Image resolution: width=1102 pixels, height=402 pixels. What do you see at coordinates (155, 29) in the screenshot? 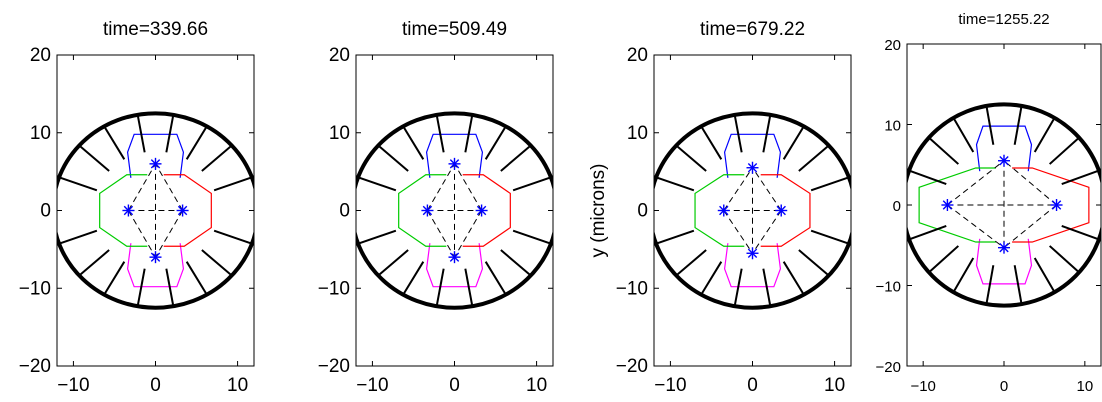
I see `subplot-title: time=339.66` at bounding box center [155, 29].